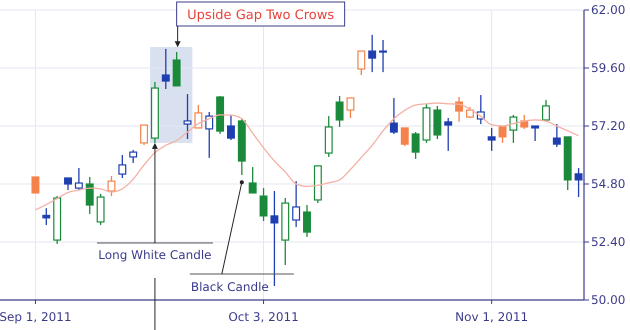 This screenshot has width=630, height=330. Describe the element at coordinates (36, 317) in the screenshot. I see `x-tick-label: Sep 1, 2011` at that location.